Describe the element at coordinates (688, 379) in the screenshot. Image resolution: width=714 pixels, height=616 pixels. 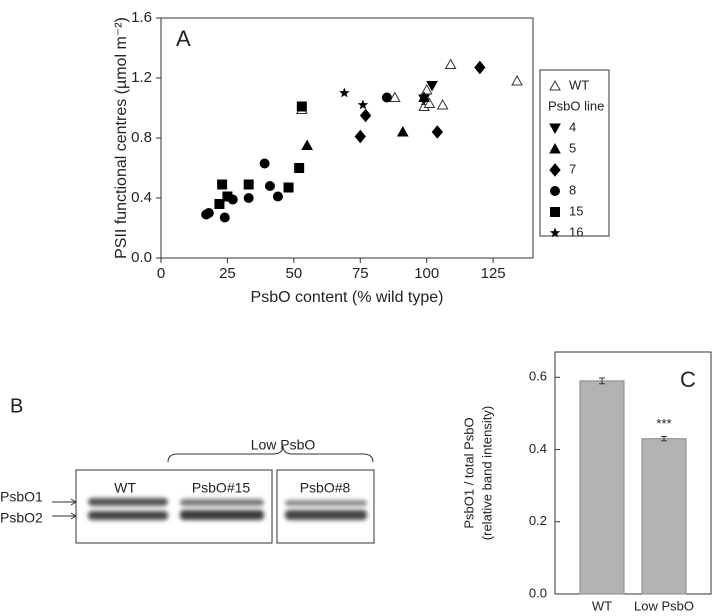
I see `panel-label: C` at that location.